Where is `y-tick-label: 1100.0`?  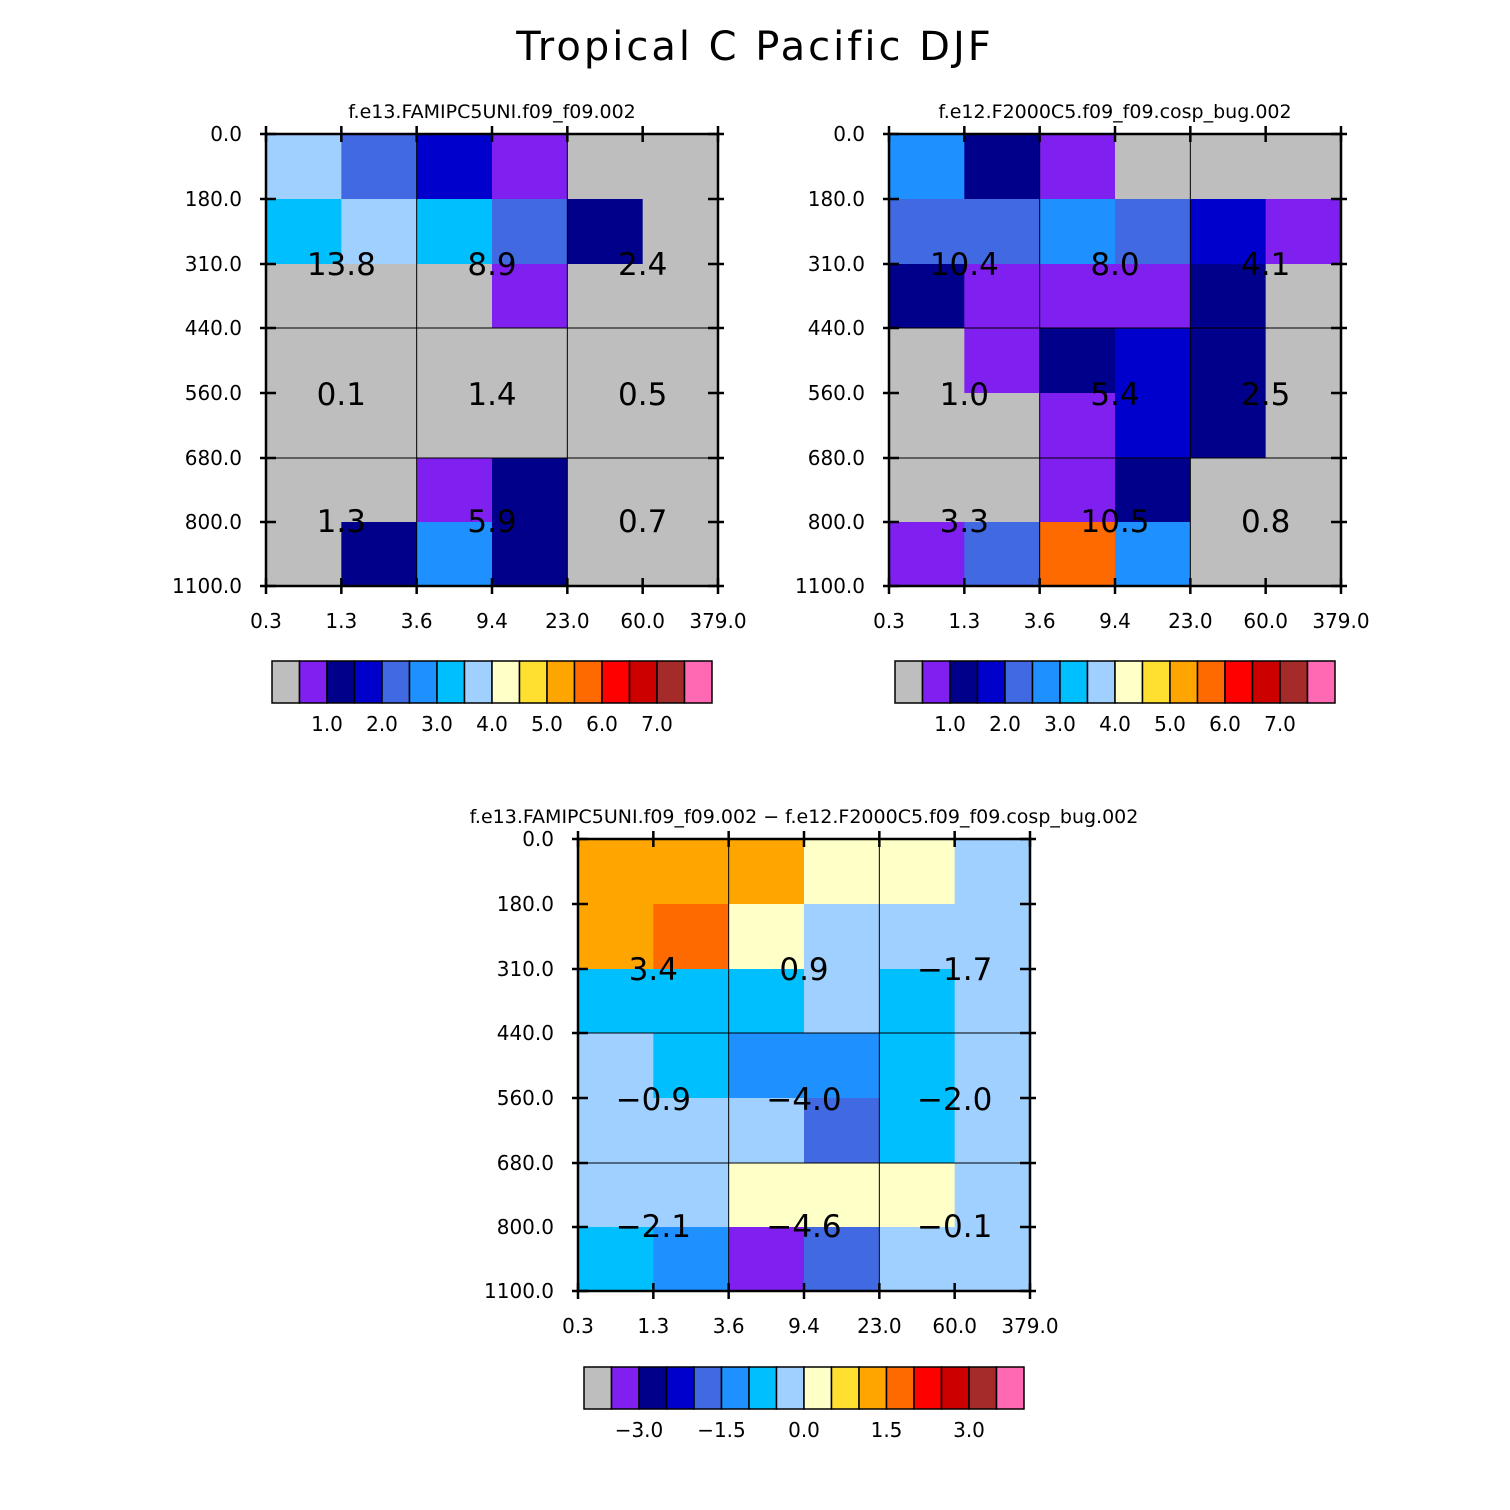 y-tick-label: 1100.0 is located at coordinates (207, 586).